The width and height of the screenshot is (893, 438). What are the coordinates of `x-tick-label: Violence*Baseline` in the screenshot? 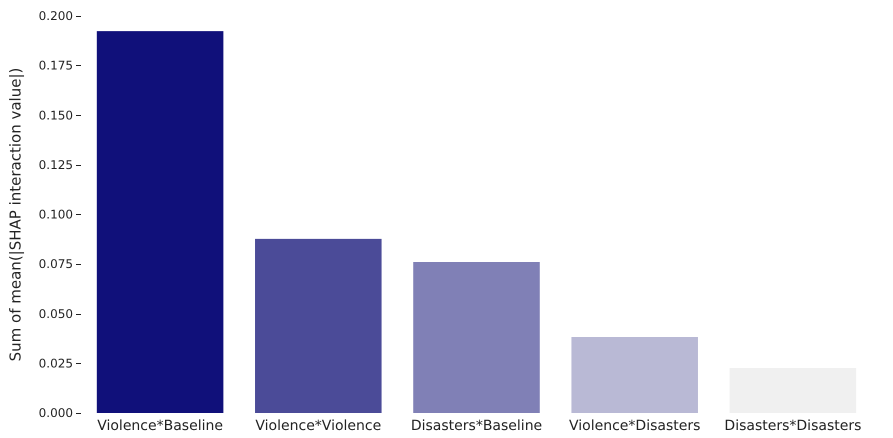 It's located at (160, 426).